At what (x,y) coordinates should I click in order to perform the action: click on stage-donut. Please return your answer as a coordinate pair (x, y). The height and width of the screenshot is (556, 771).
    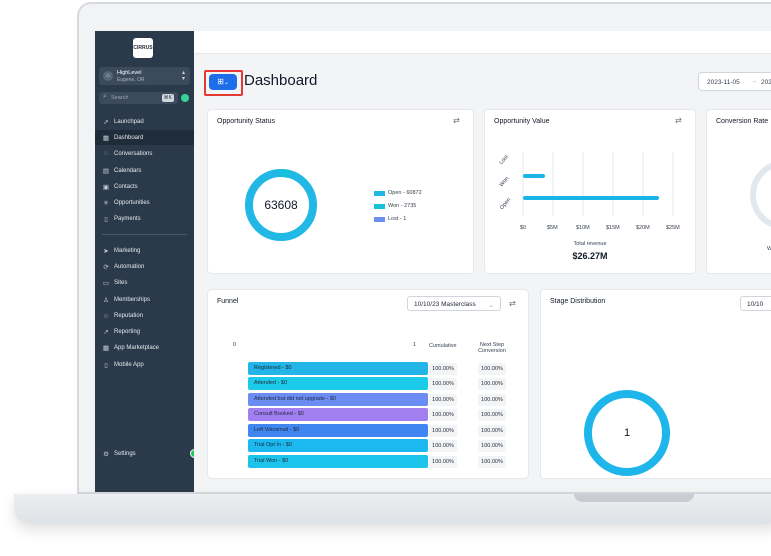
    Looking at the image, I should click on (627, 433).